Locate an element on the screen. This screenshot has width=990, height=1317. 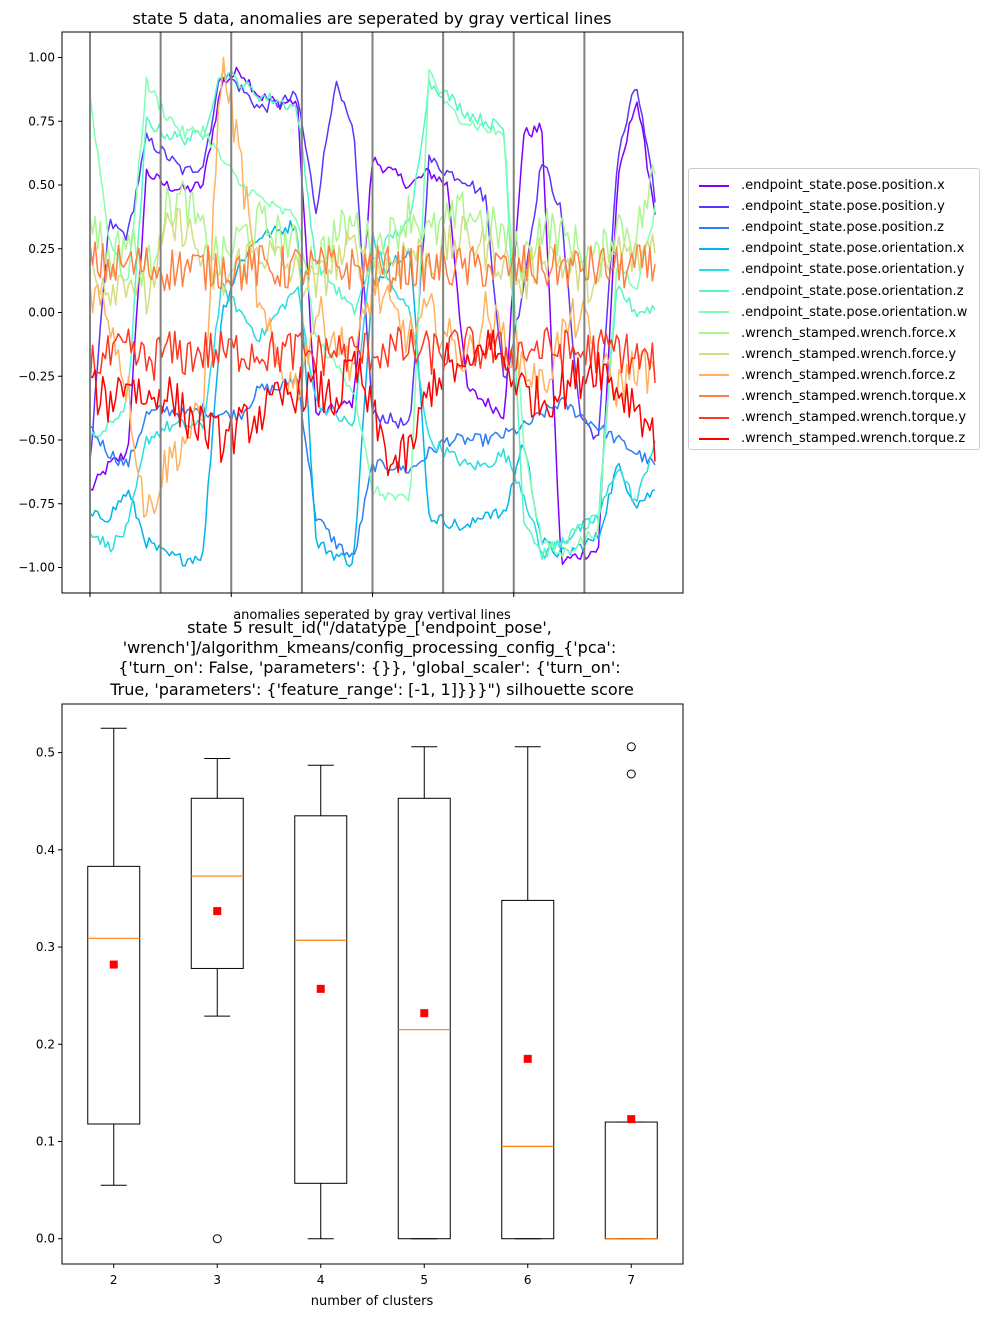
box-plot-y-axis: 0.0 0.1 0.2 0.3 0.4 0.5 is located at coordinates (49, 996).